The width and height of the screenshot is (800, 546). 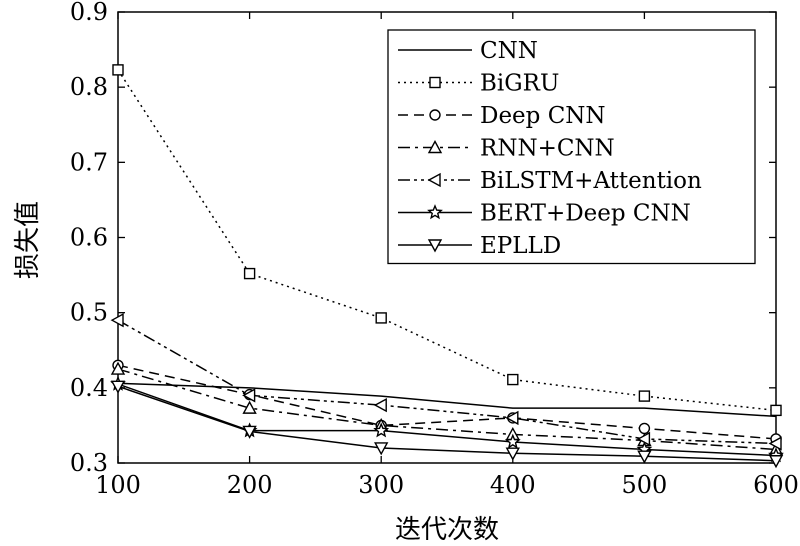 I want to click on y-tick-label: 0.5, so click(x=89, y=313).